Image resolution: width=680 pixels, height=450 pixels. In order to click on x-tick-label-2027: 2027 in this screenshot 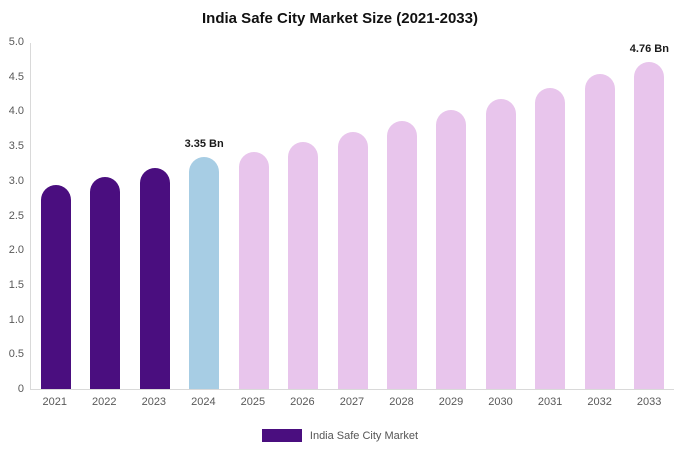, I will do `click(352, 402)`.